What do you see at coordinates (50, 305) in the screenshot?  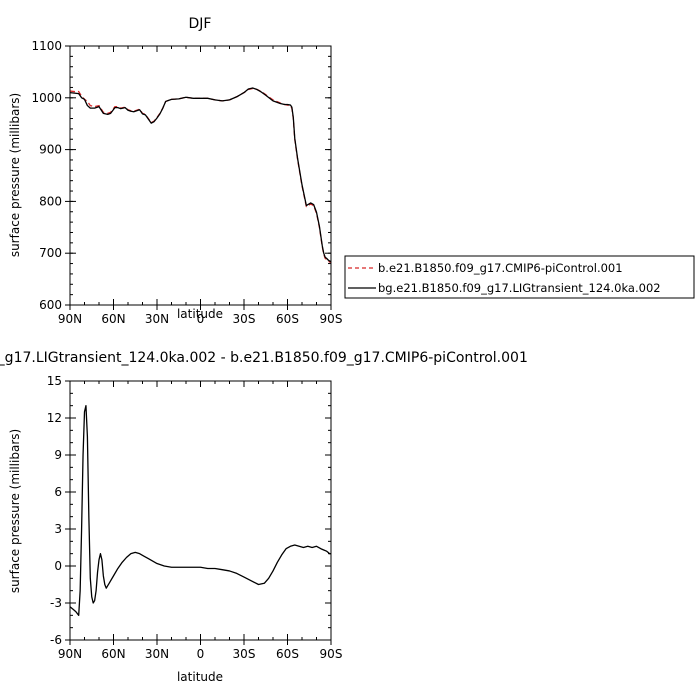 I see `top-y-tick-label: 600` at bounding box center [50, 305].